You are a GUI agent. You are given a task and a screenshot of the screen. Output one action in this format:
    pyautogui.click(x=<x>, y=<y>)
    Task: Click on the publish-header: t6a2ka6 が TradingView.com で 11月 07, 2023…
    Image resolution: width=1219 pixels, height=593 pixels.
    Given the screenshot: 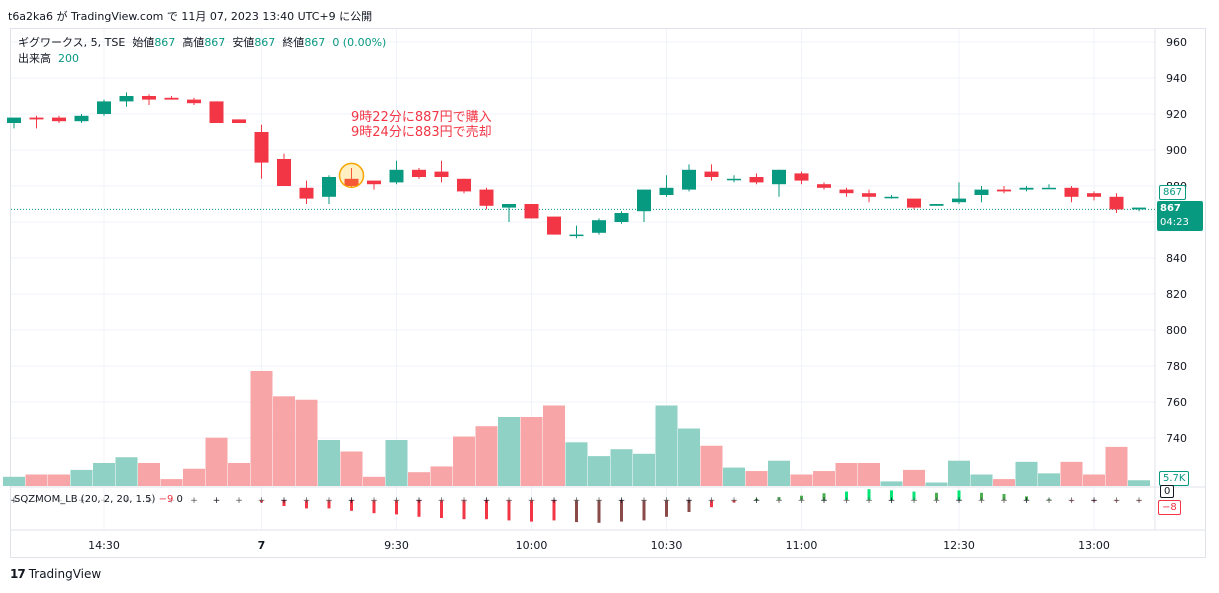 What is the action you would take?
    pyautogui.click(x=190, y=16)
    